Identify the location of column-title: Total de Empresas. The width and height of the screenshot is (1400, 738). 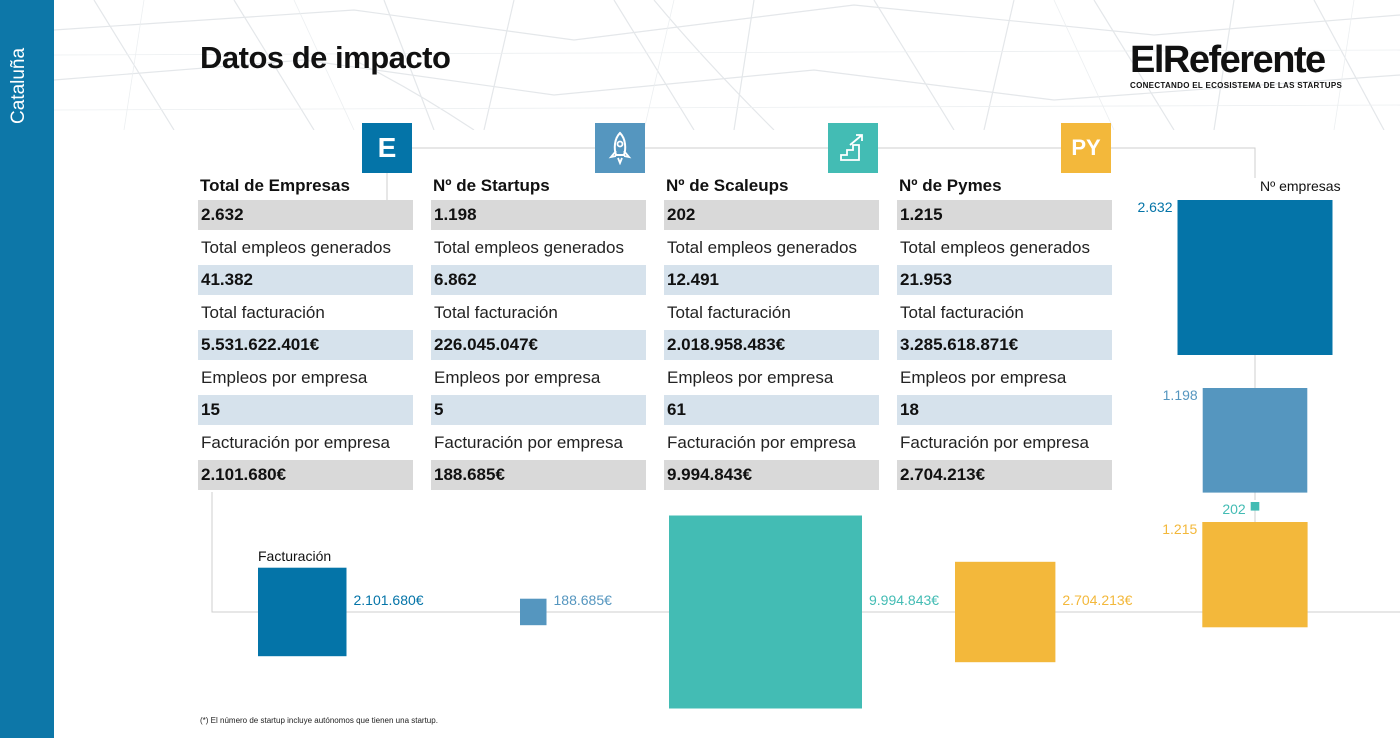
(275, 185).